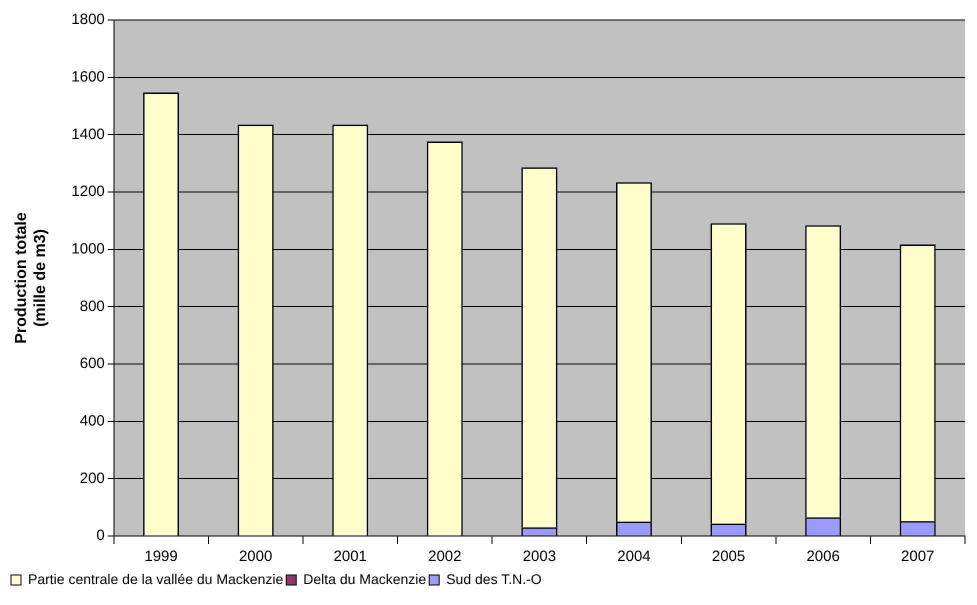  What do you see at coordinates (92, 478) in the screenshot?
I see `y-tick-label: 200` at bounding box center [92, 478].